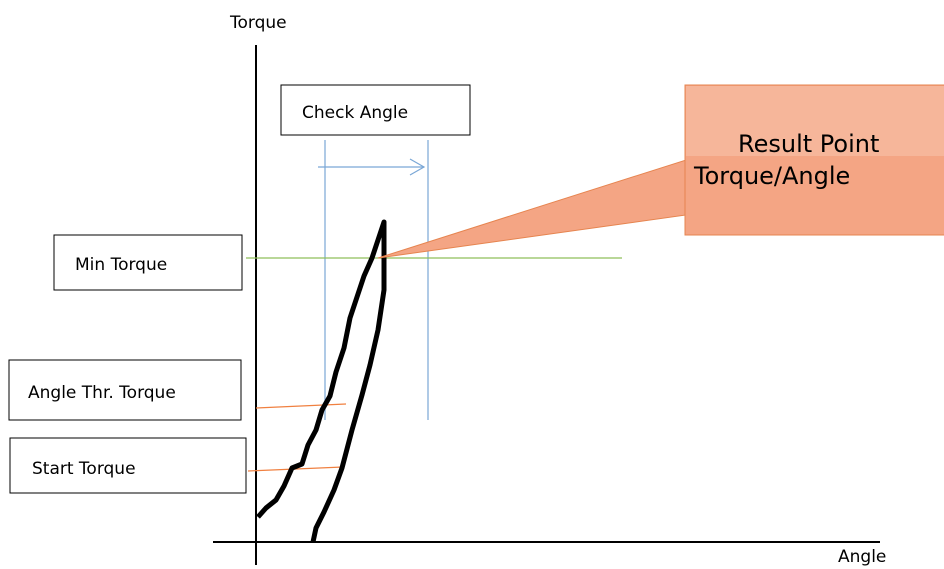  Describe the element at coordinates (532, 209) in the screenshot. I see `callout-pointer` at that location.